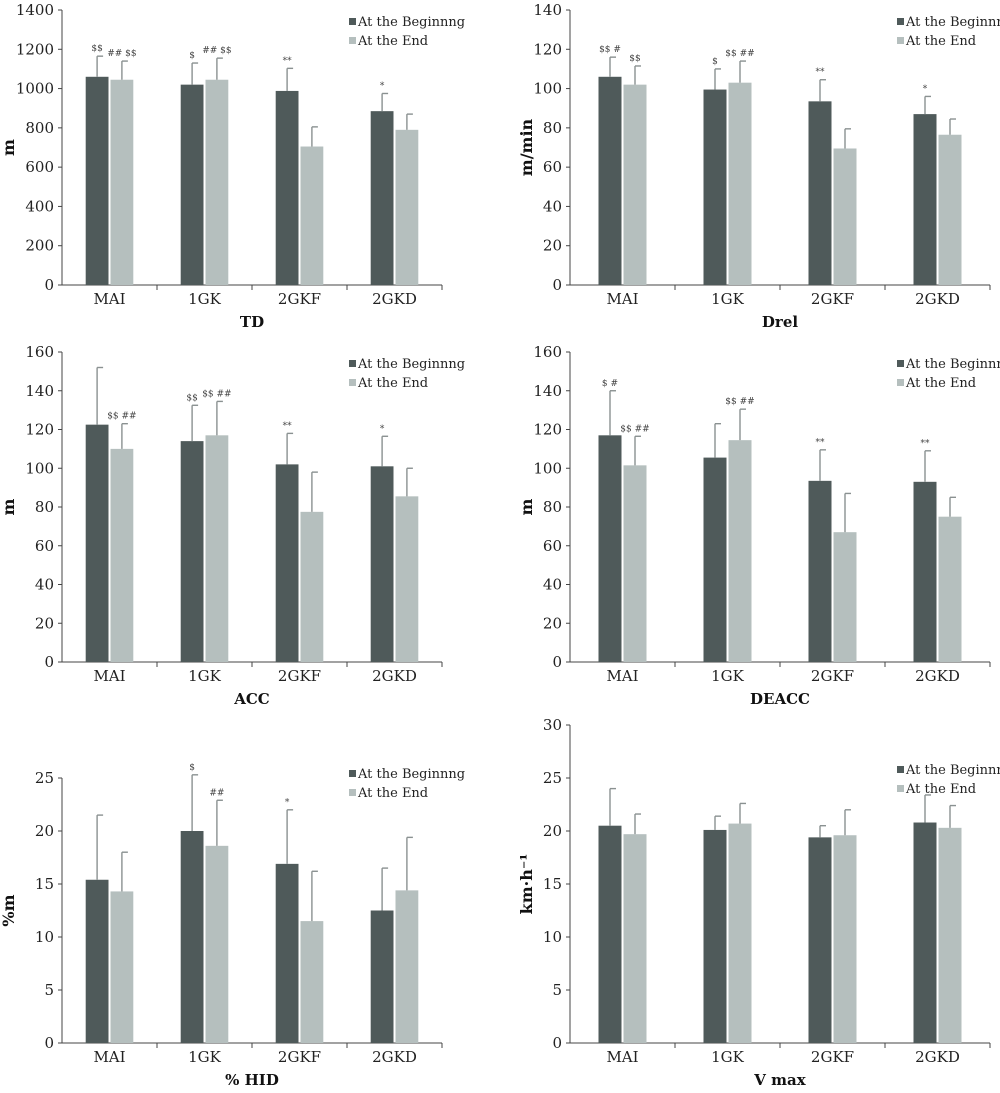 This screenshot has height=1093, width=1000. What do you see at coordinates (557, 662) in the screenshot?
I see `y-tick-label: 0` at bounding box center [557, 662].